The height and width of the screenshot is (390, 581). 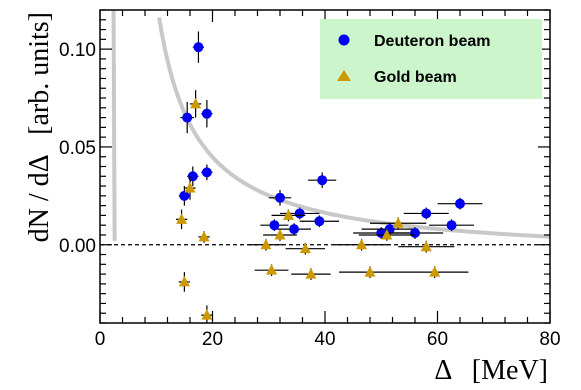 What do you see at coordinates (100, 339) in the screenshot?
I see `x-tick-label: 0` at bounding box center [100, 339].